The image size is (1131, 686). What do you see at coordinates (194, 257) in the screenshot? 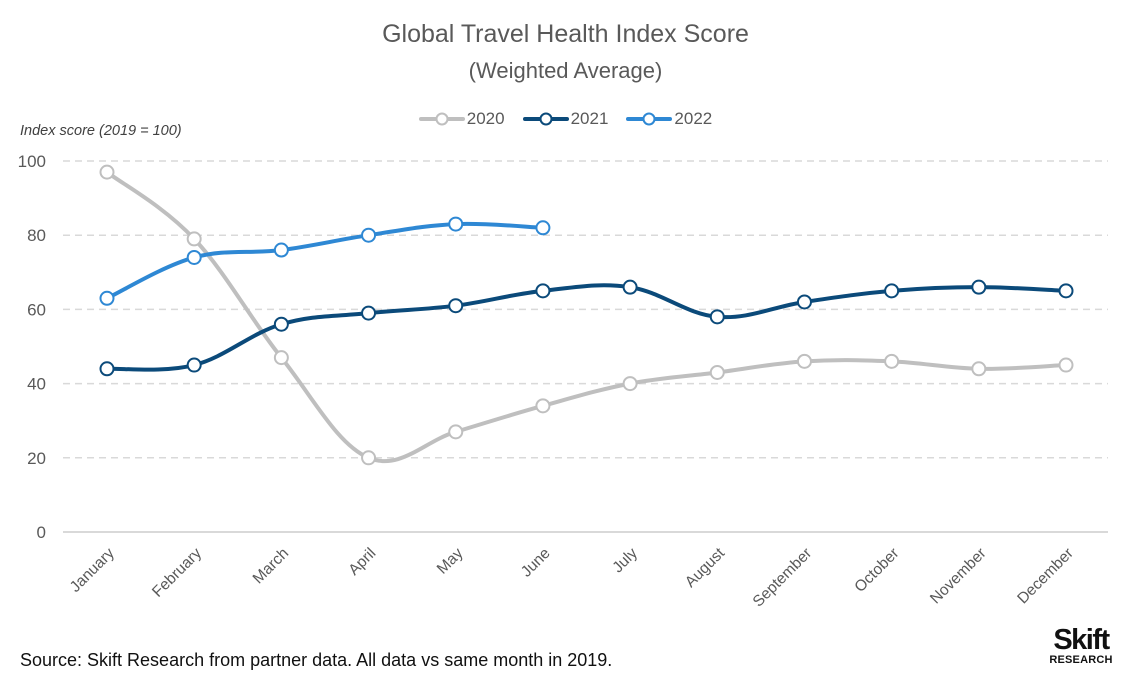
I see `data-point-2022-february` at bounding box center [194, 257].